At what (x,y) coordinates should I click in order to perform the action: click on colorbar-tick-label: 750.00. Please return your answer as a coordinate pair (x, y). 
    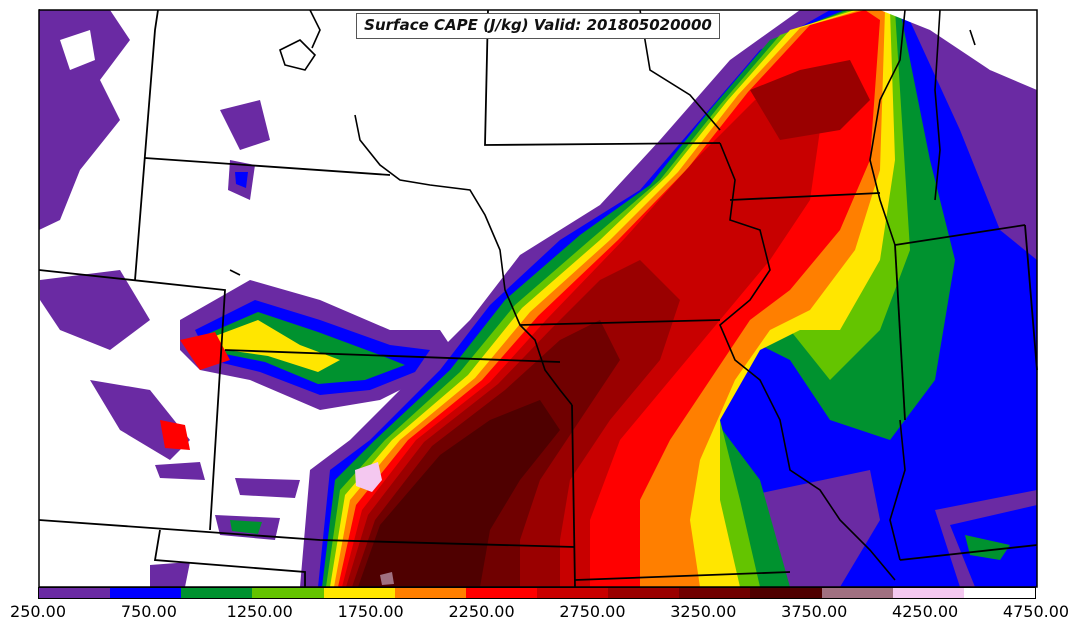
    Looking at the image, I should click on (148, 611).